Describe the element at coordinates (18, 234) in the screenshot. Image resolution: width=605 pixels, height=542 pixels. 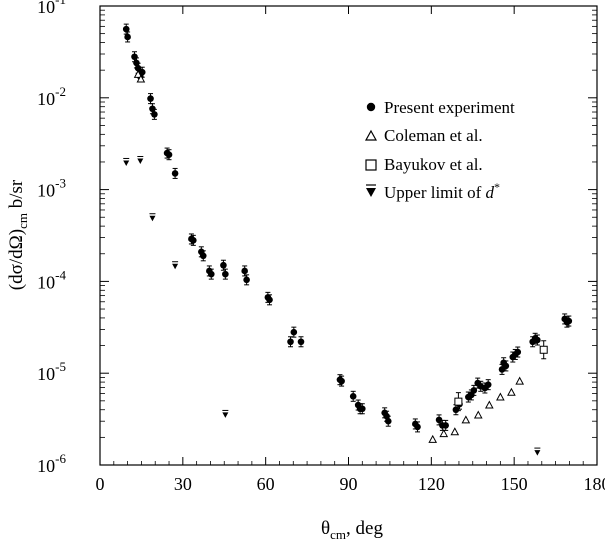
I see `y-axis-title: (dσ/dΩ)cm b/sr` at that location.